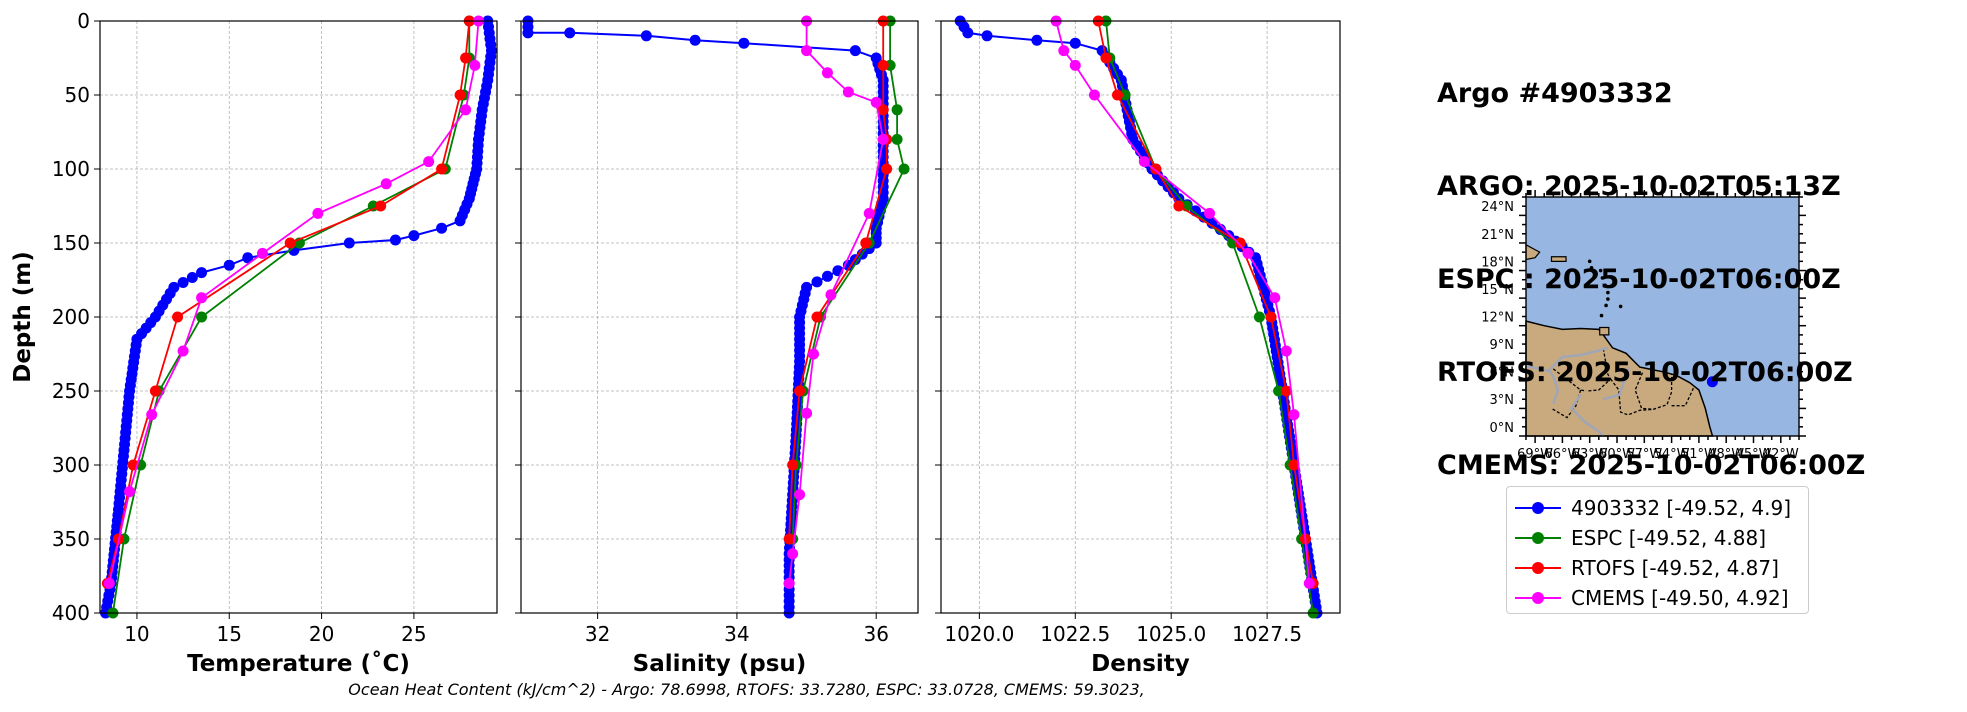 The height and width of the screenshot is (712, 1967). I want to click on x-axis-label: Salinity (psu), so click(720, 664).